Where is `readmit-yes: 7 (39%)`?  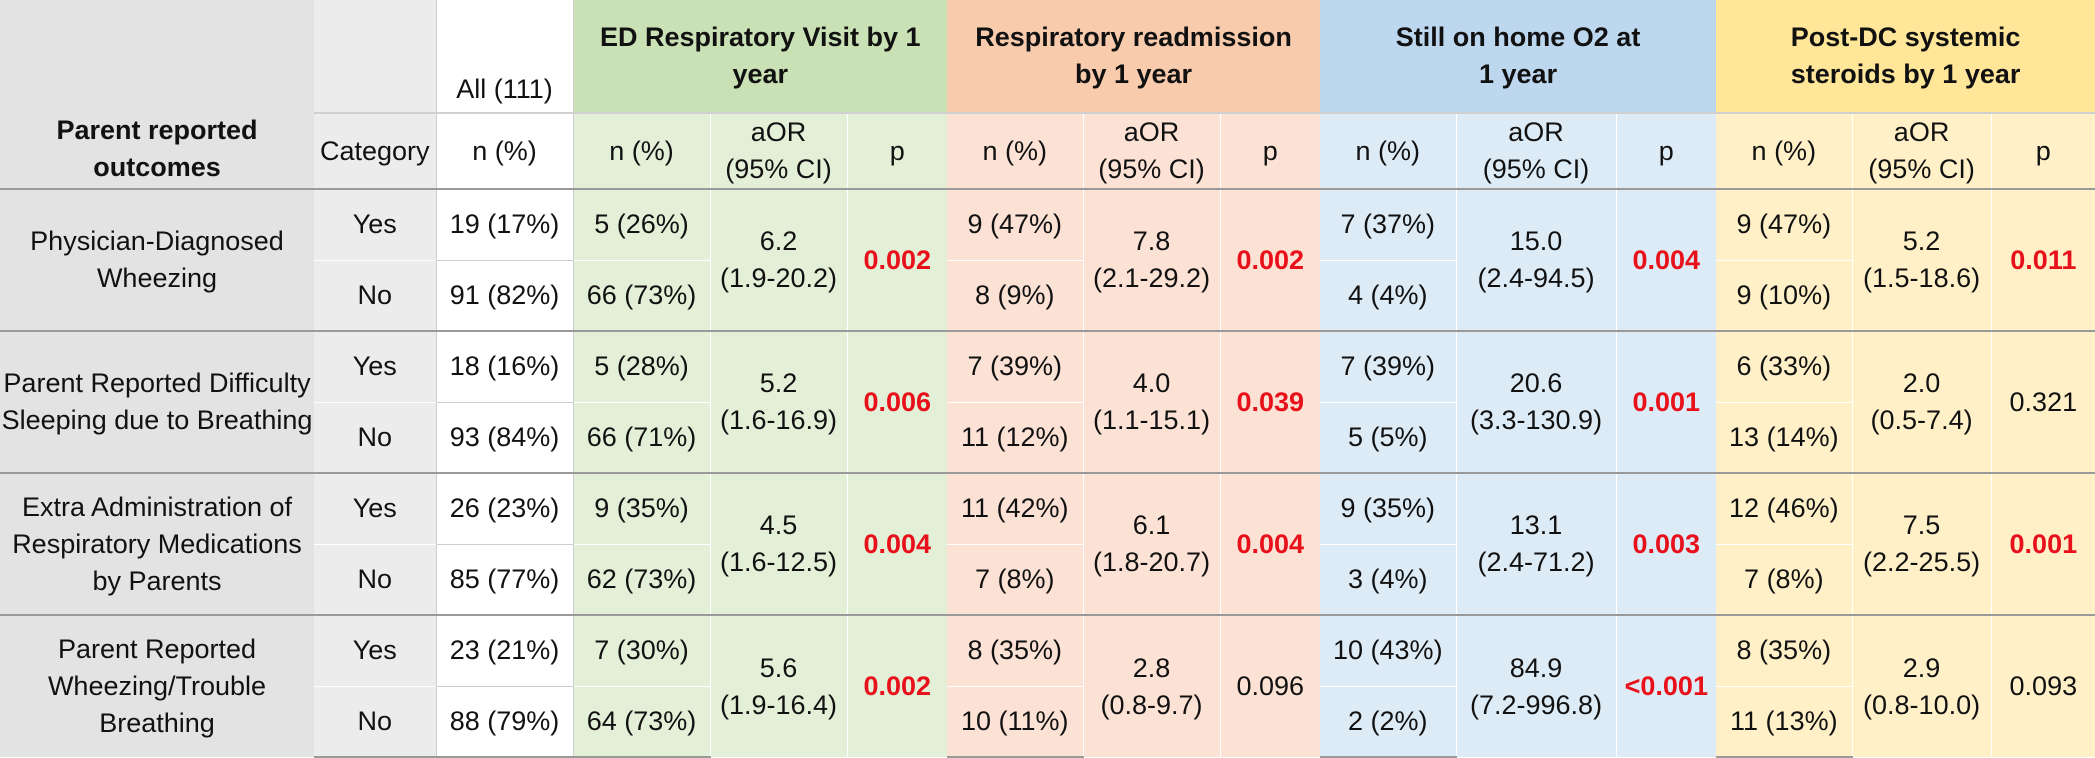
readmit-yes: 7 (39%) is located at coordinates (1015, 366).